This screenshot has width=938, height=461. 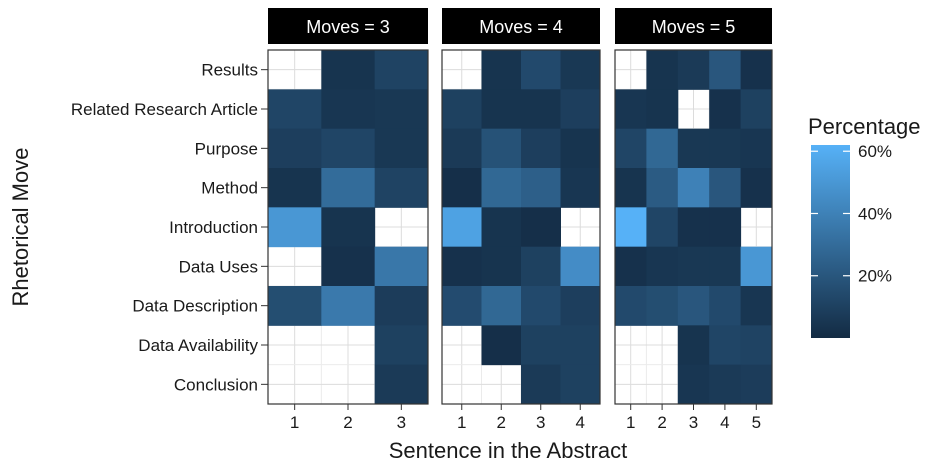 What do you see at coordinates (830, 241) in the screenshot?
I see `legend-colorbar` at bounding box center [830, 241].